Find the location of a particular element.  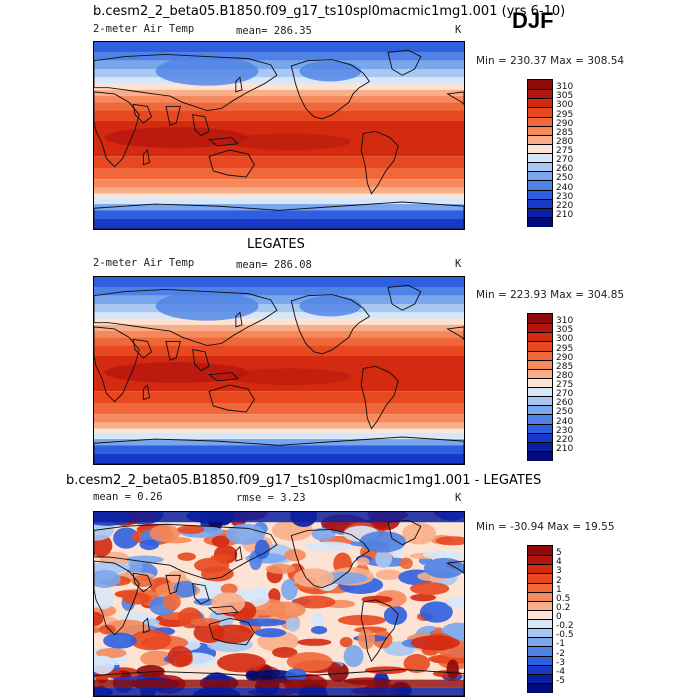

panel-1-colorbar is located at coordinates (540, 153).